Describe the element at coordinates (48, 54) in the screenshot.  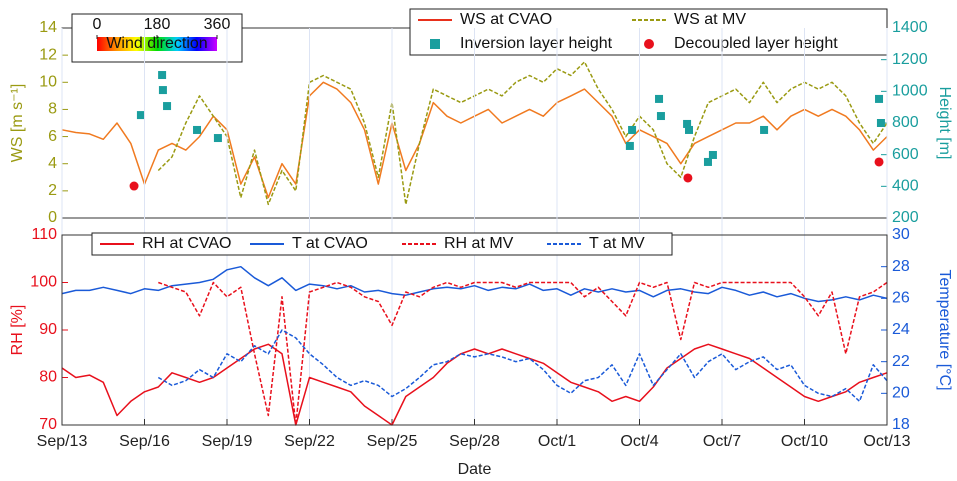
I see `y-tick-label: 12` at that location.